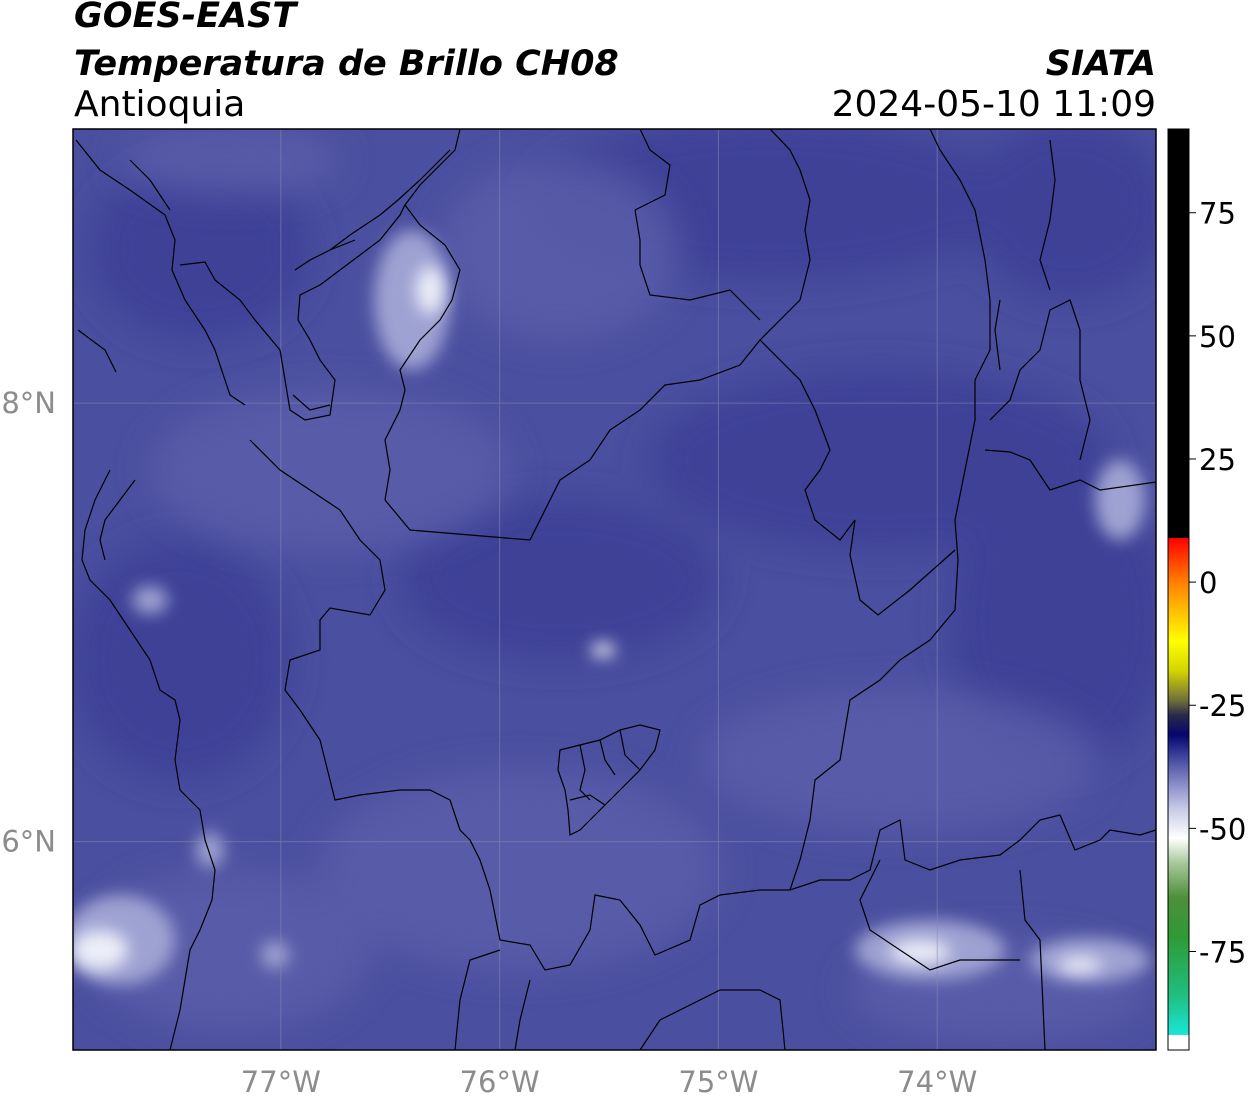 This screenshot has width=1252, height=1099. Describe the element at coordinates (1222, 706) in the screenshot. I see `colorbar-tick-label: -25` at that location.